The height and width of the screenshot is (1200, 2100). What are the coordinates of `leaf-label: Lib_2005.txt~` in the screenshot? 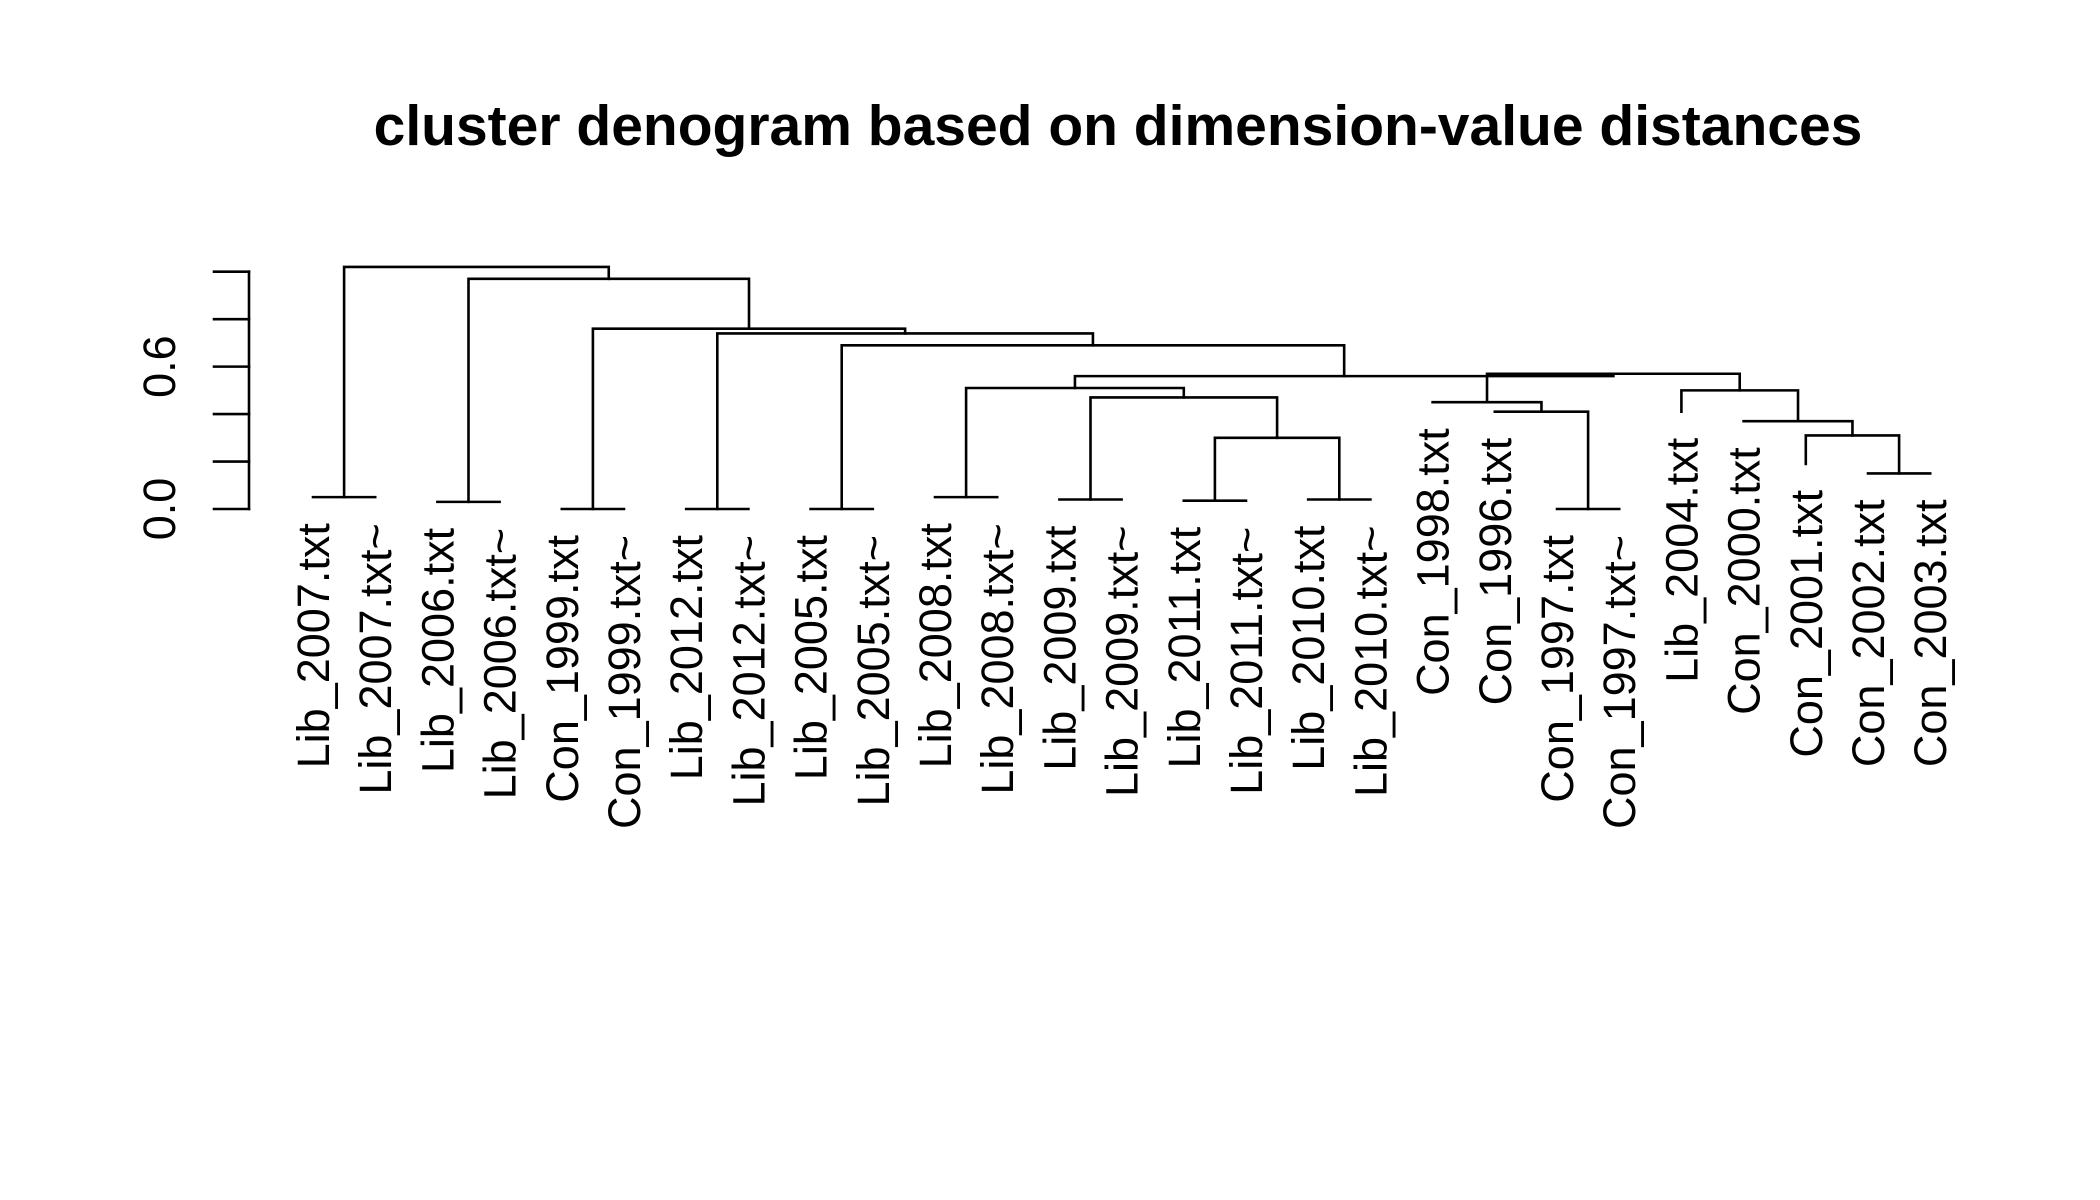 It's located at (873, 670).